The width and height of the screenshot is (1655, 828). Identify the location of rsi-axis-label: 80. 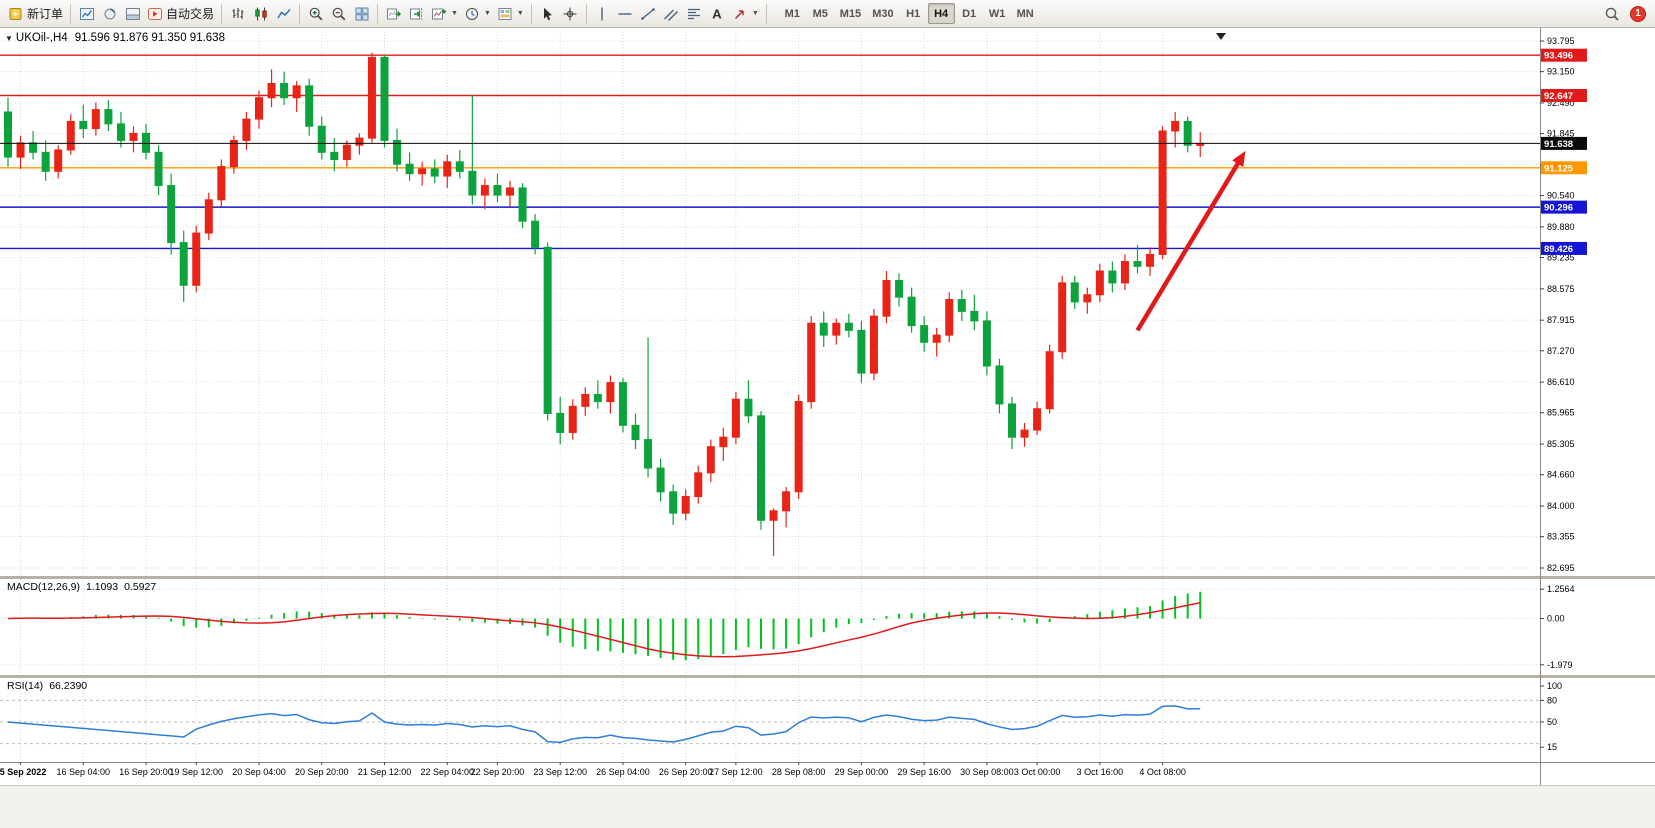
(1552, 700).